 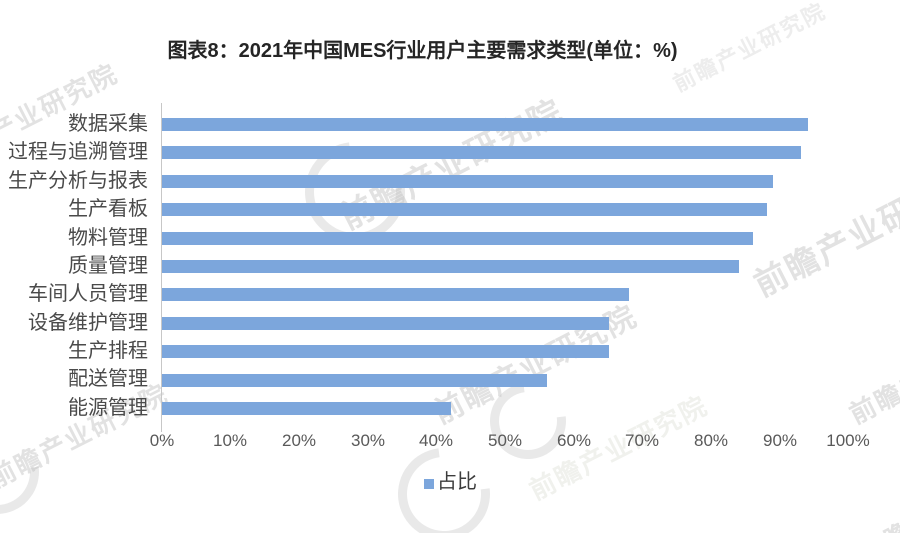 I want to click on x-tick-label: 50%, so click(x=505, y=440).